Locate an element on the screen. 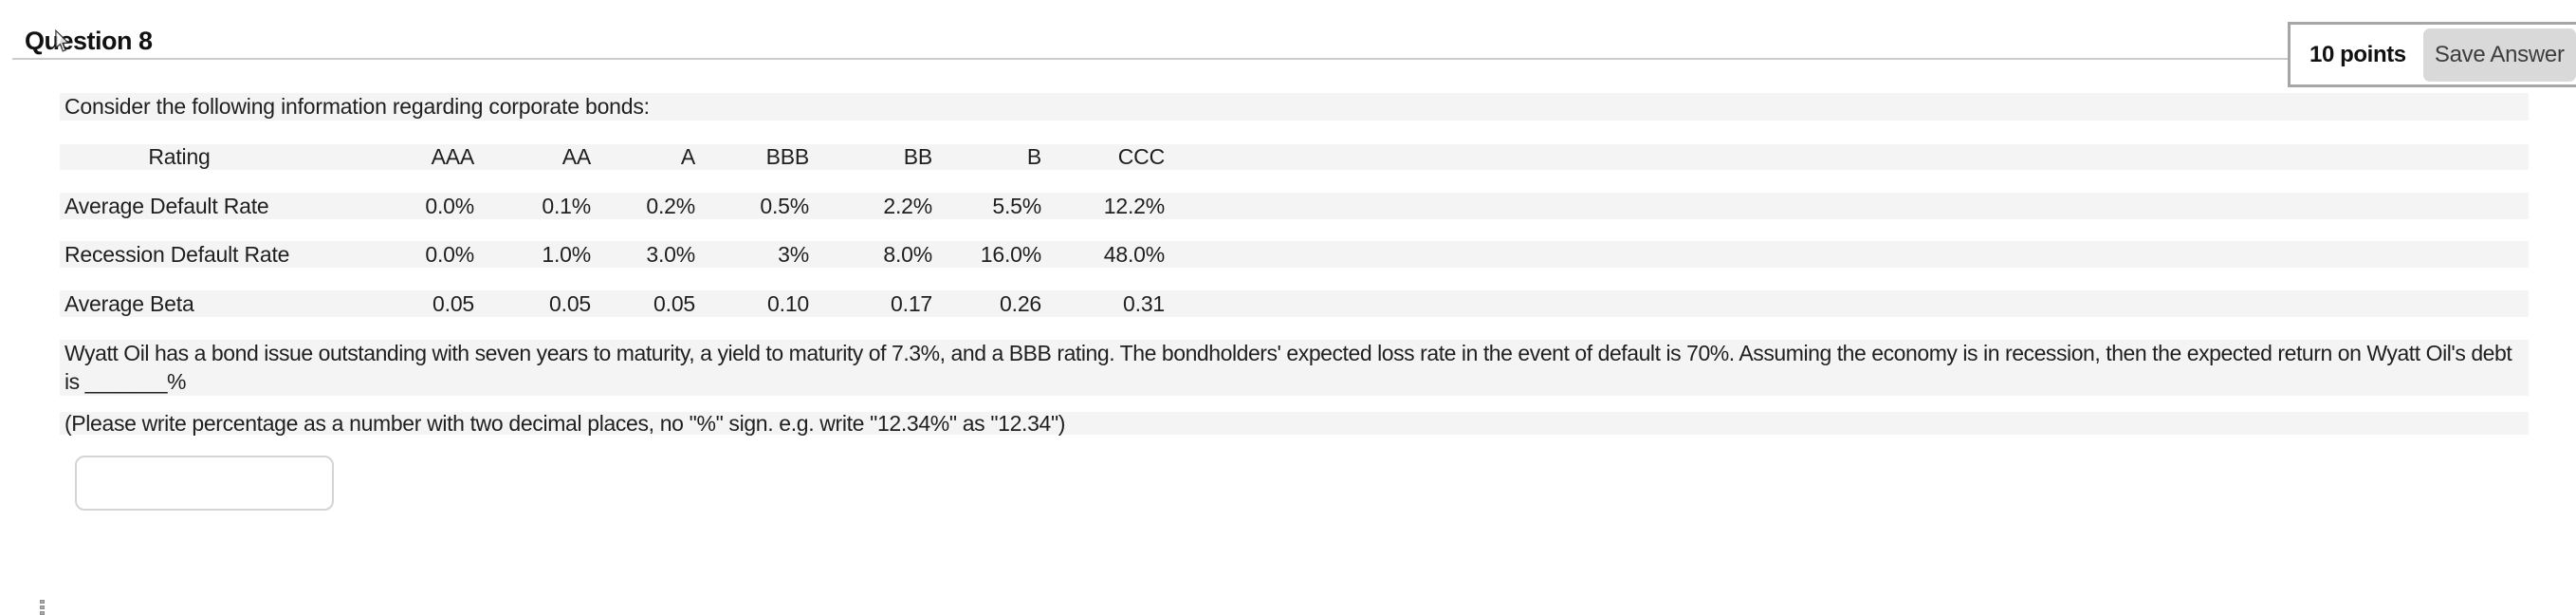 The height and width of the screenshot is (615, 2576). cell-value: 0.26 is located at coordinates (1021, 303).